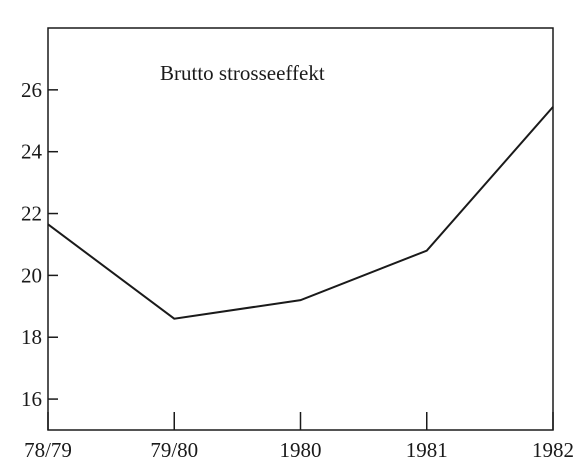 This screenshot has height=471, width=581. Describe the element at coordinates (31, 214) in the screenshot. I see `y-tick-label: 22` at that location.